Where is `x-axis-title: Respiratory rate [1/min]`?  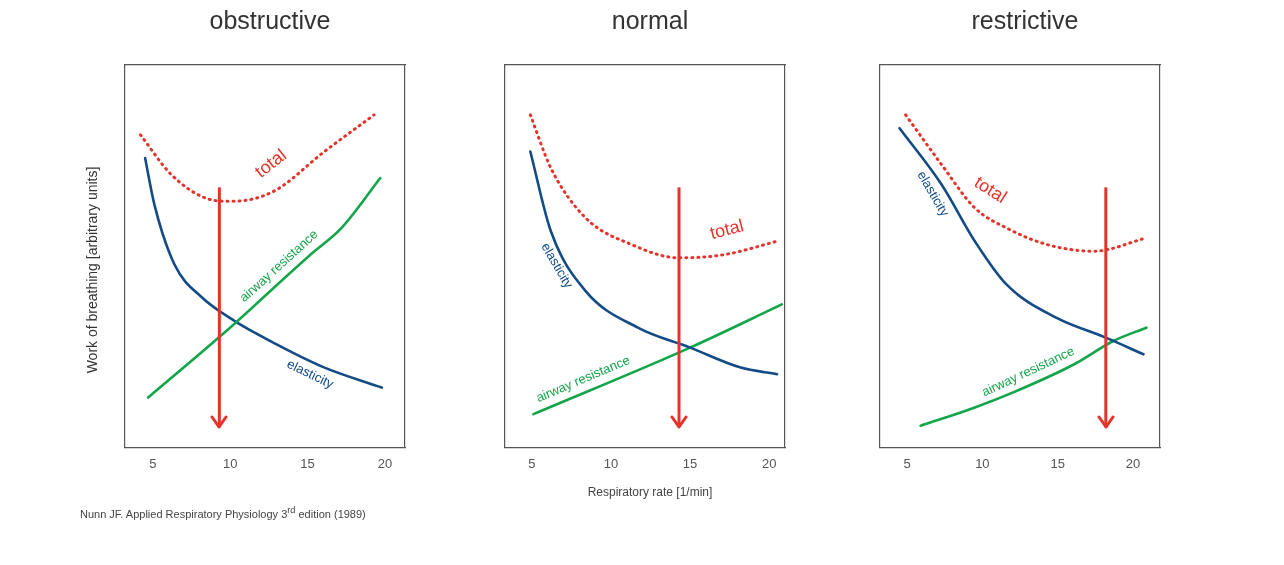
x-axis-title: Respiratory rate [1/min] is located at coordinates (650, 492).